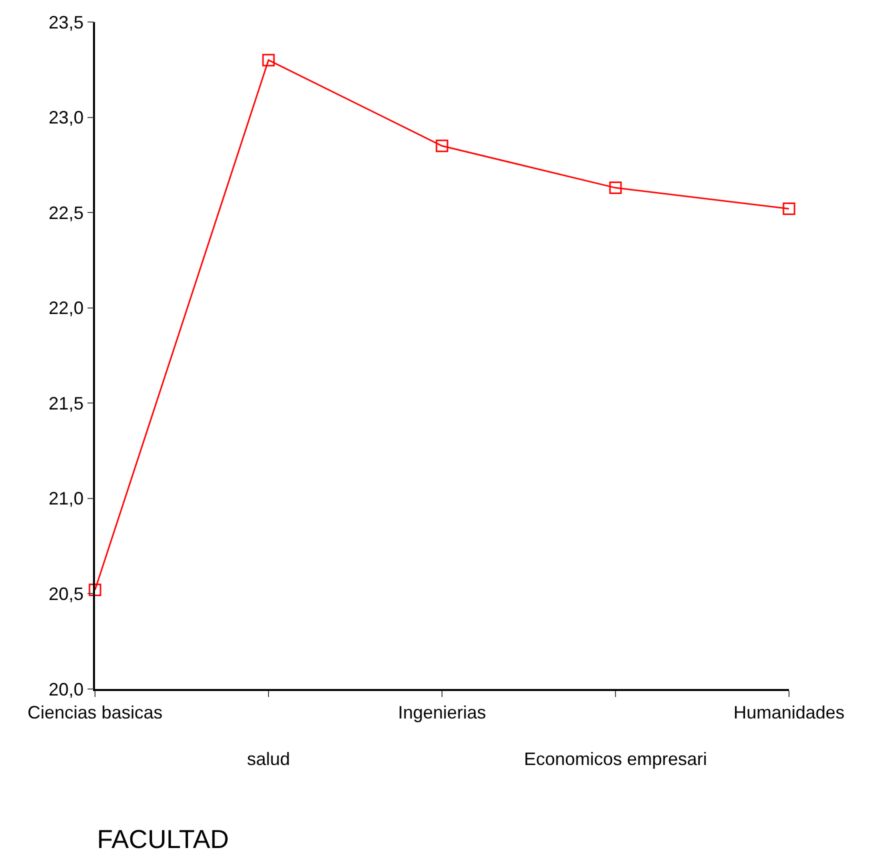 This screenshot has width=872, height=860. Describe the element at coordinates (66, 689) in the screenshot. I see `y-tick-label: 20,0` at that location.